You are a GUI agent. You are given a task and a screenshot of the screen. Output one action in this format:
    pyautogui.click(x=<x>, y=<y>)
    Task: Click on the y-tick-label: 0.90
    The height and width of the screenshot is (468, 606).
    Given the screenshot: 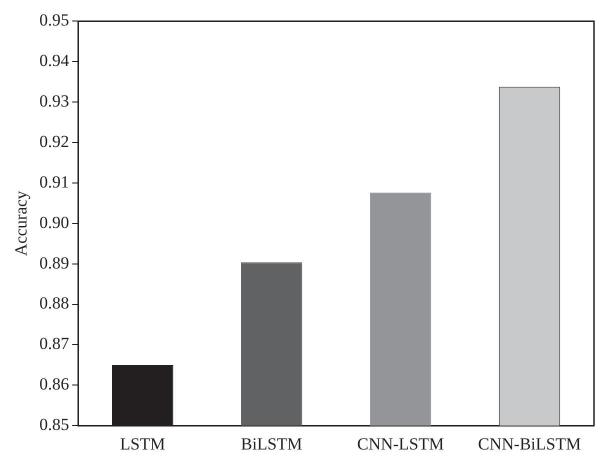 What is the action you would take?
    pyautogui.click(x=54, y=222)
    